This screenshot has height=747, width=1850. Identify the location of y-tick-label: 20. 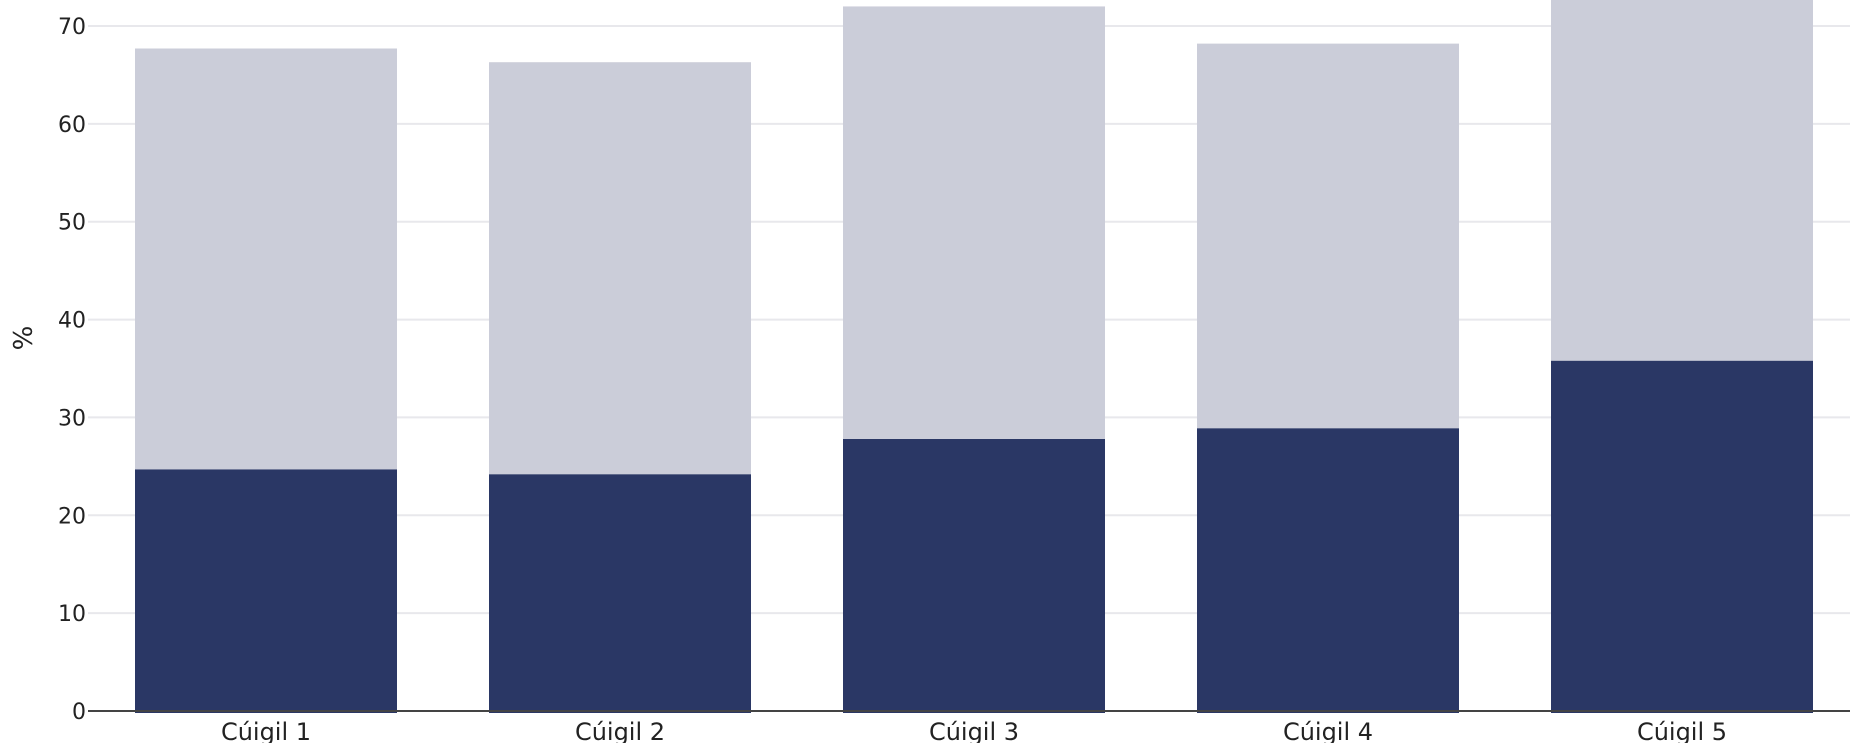
(72, 516).